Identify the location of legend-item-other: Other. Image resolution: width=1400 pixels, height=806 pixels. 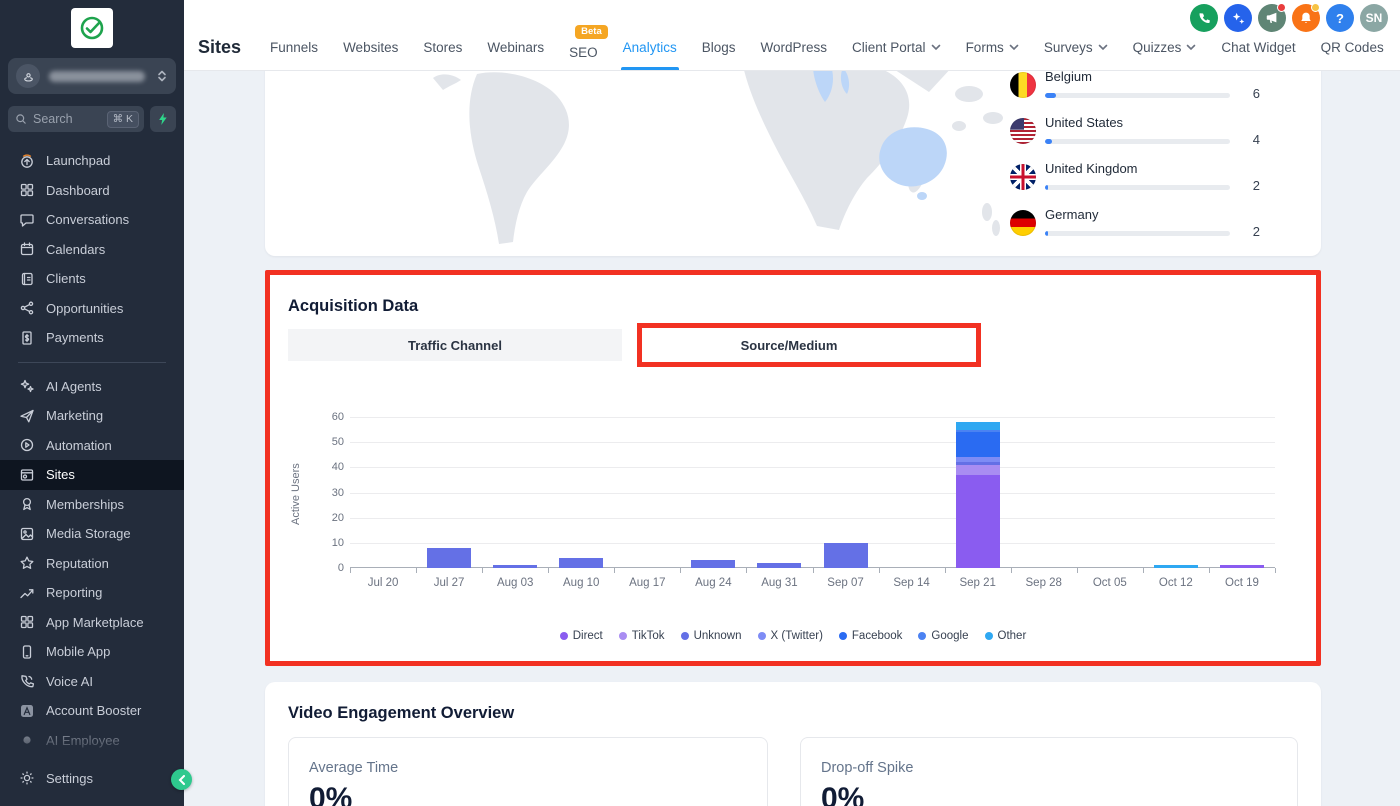
(1005, 636).